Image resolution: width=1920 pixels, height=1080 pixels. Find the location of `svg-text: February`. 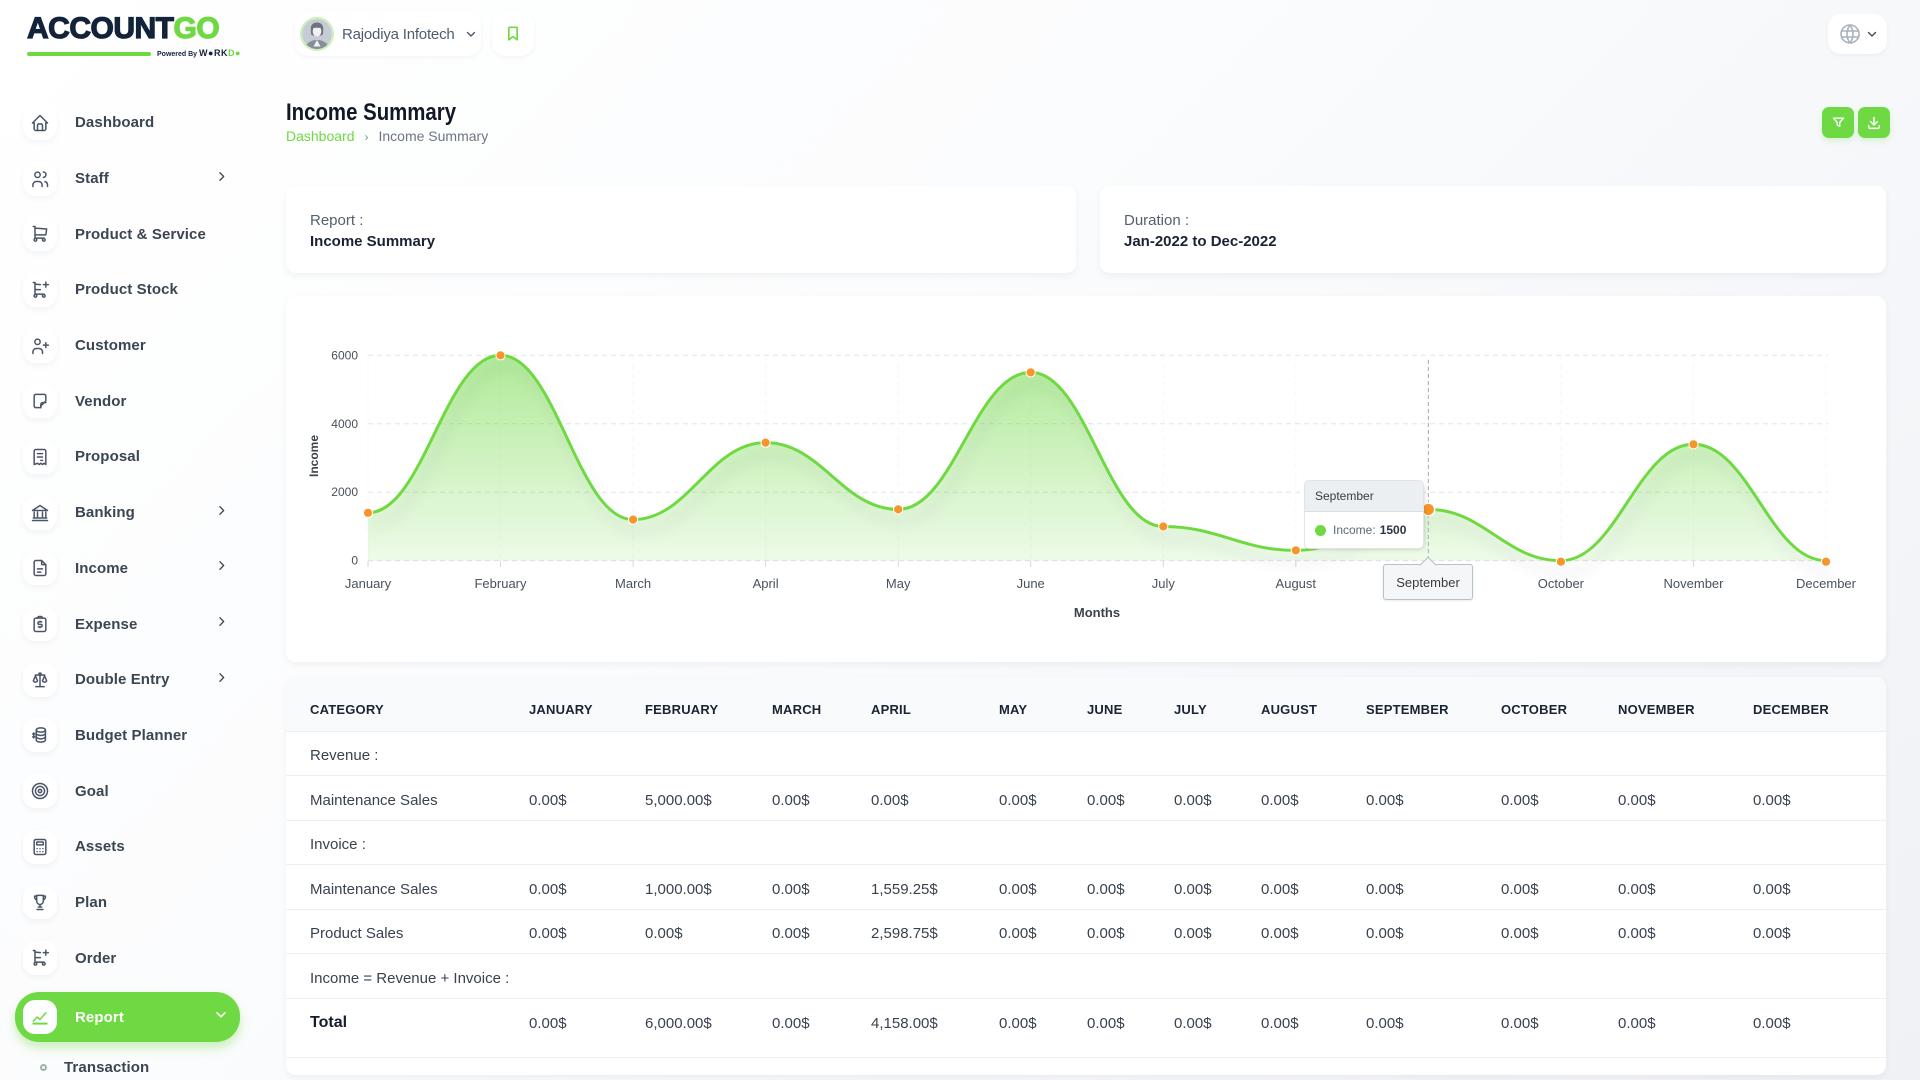

svg-text: February is located at coordinates (500, 583).